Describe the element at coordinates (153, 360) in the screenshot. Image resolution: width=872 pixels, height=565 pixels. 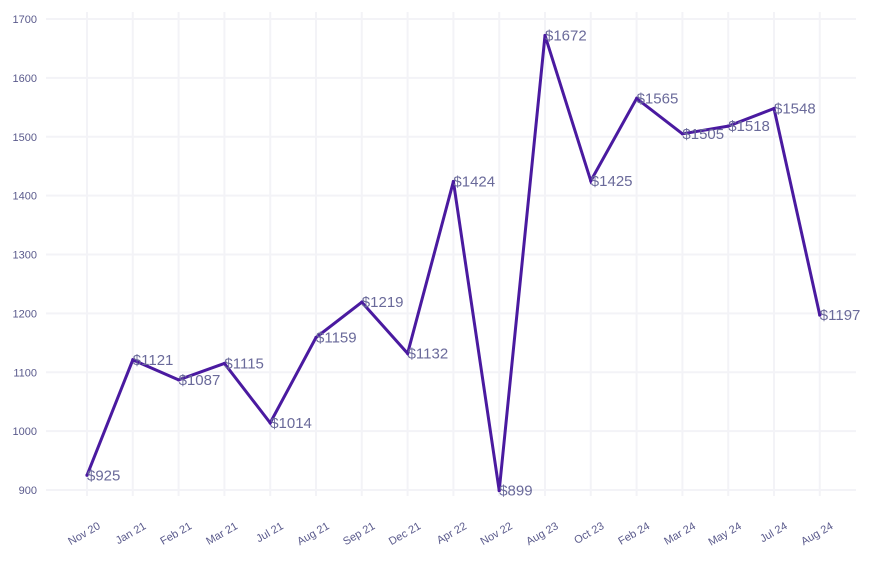
I see `data-label: $1121` at that location.